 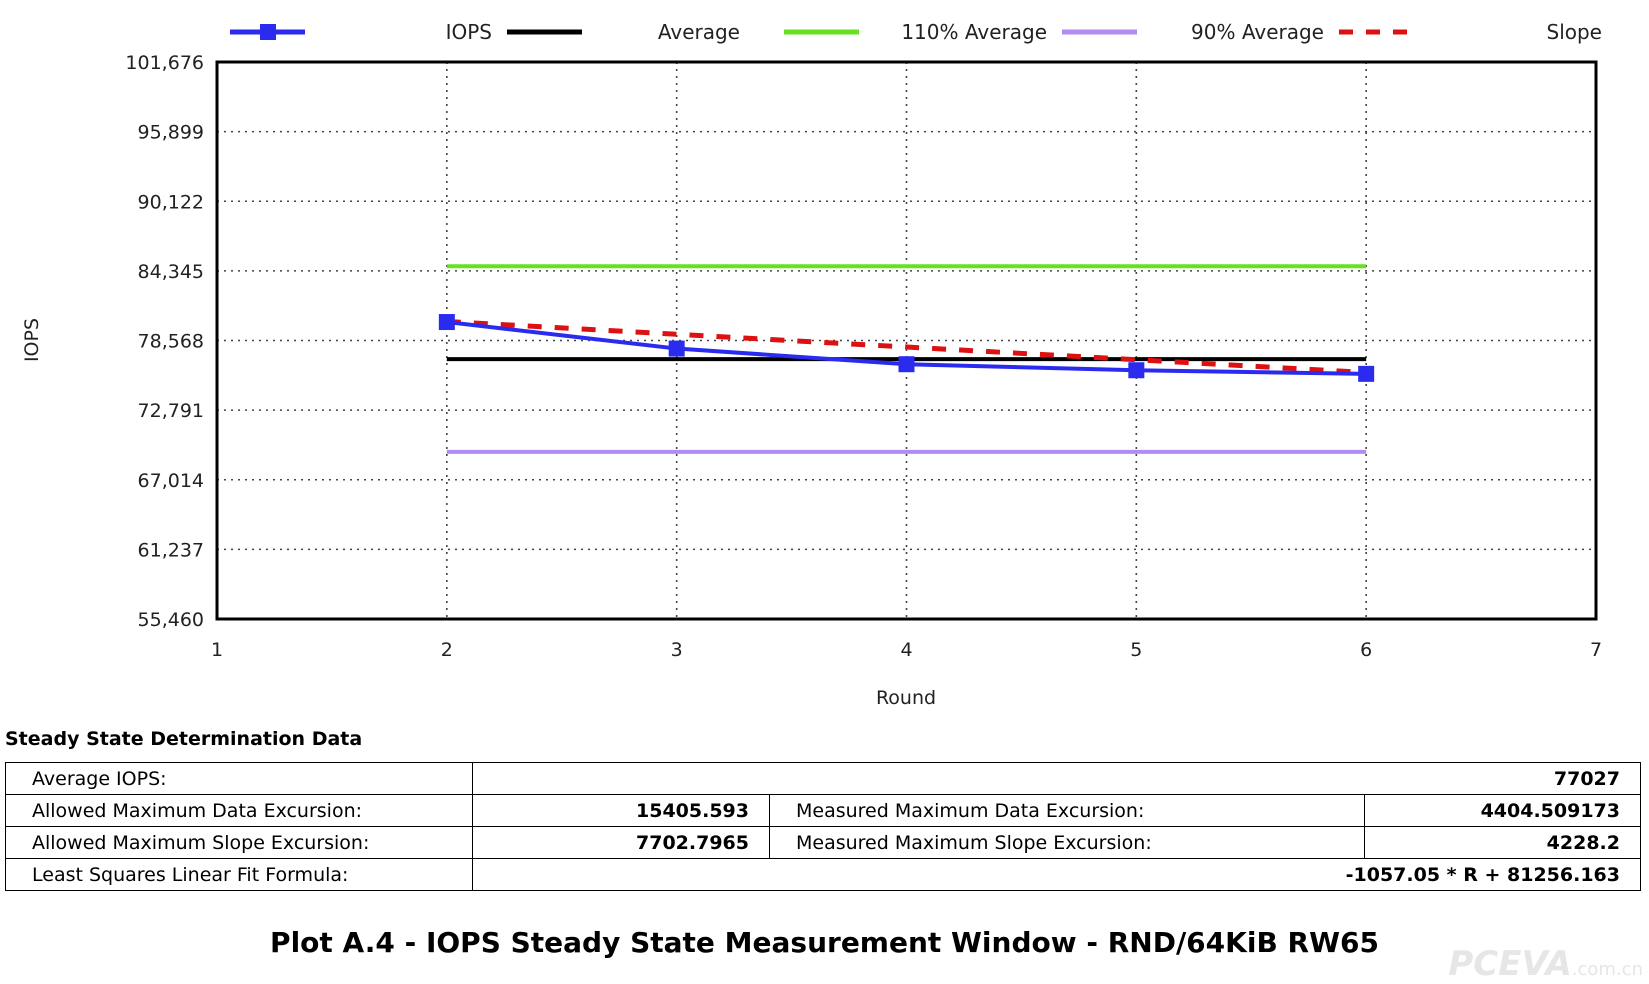 I want to click on measured-data-excursion-value: 4404.509173, so click(x=1502, y=810).